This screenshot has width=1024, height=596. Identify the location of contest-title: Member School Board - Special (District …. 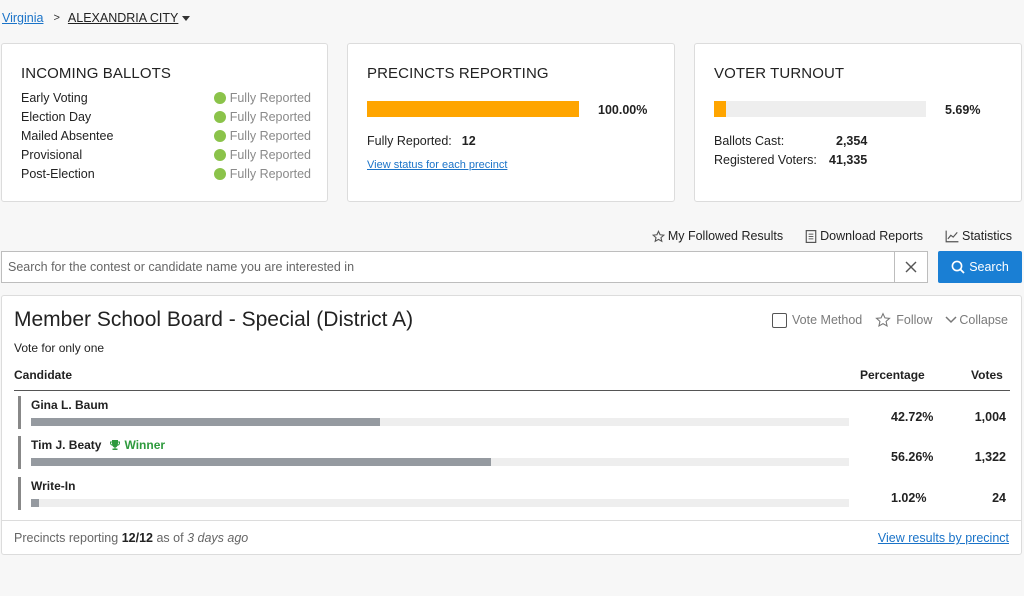
(214, 319).